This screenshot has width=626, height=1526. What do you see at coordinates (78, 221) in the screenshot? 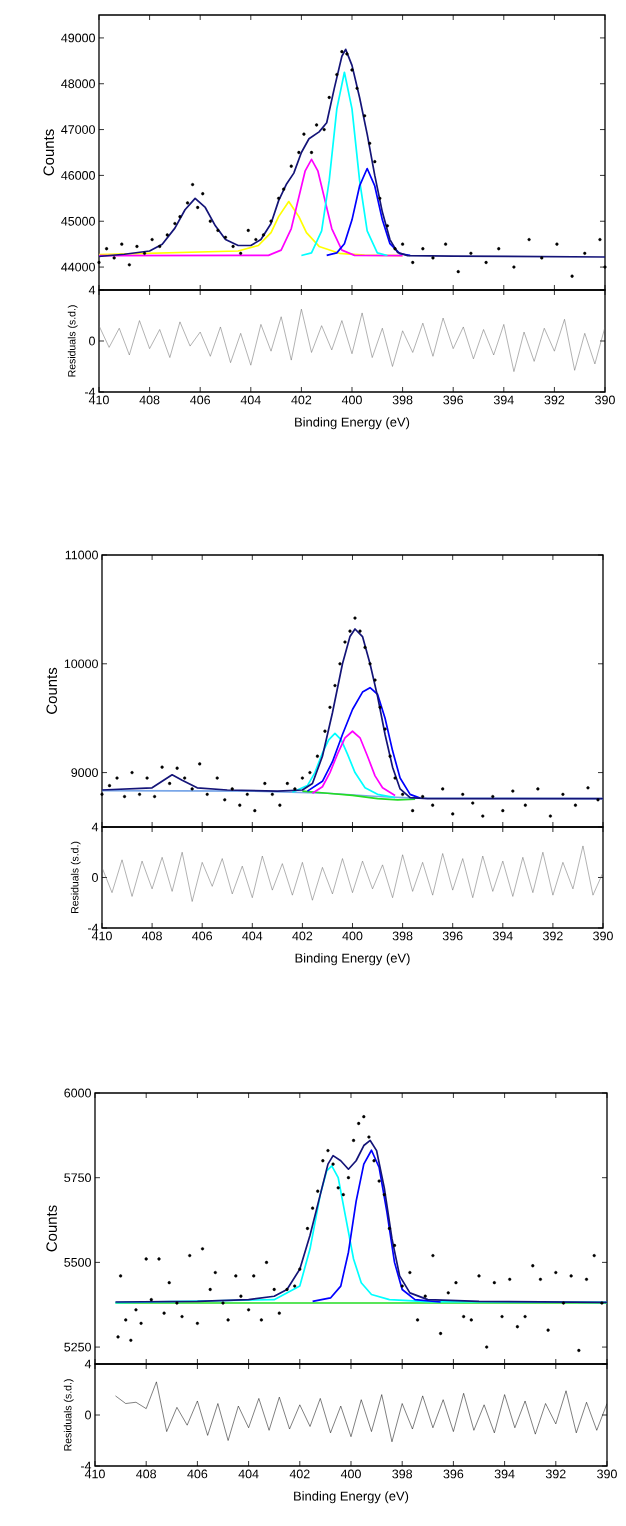
I see `y-tick-label: 45000` at bounding box center [78, 221].